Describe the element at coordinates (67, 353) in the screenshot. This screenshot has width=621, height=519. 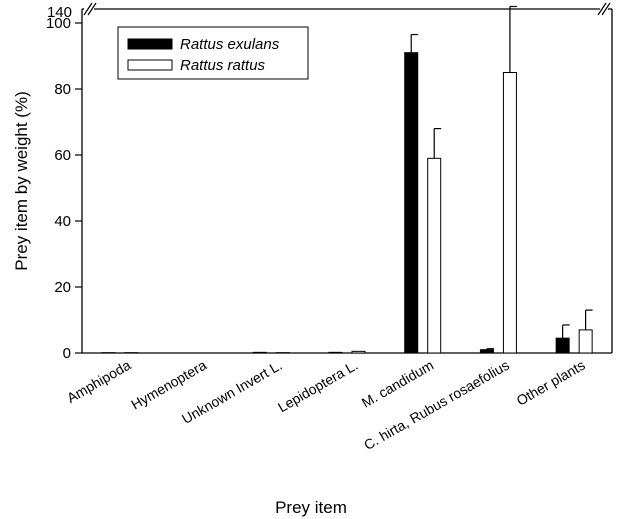
I see `y-tick-label: 0` at that location.